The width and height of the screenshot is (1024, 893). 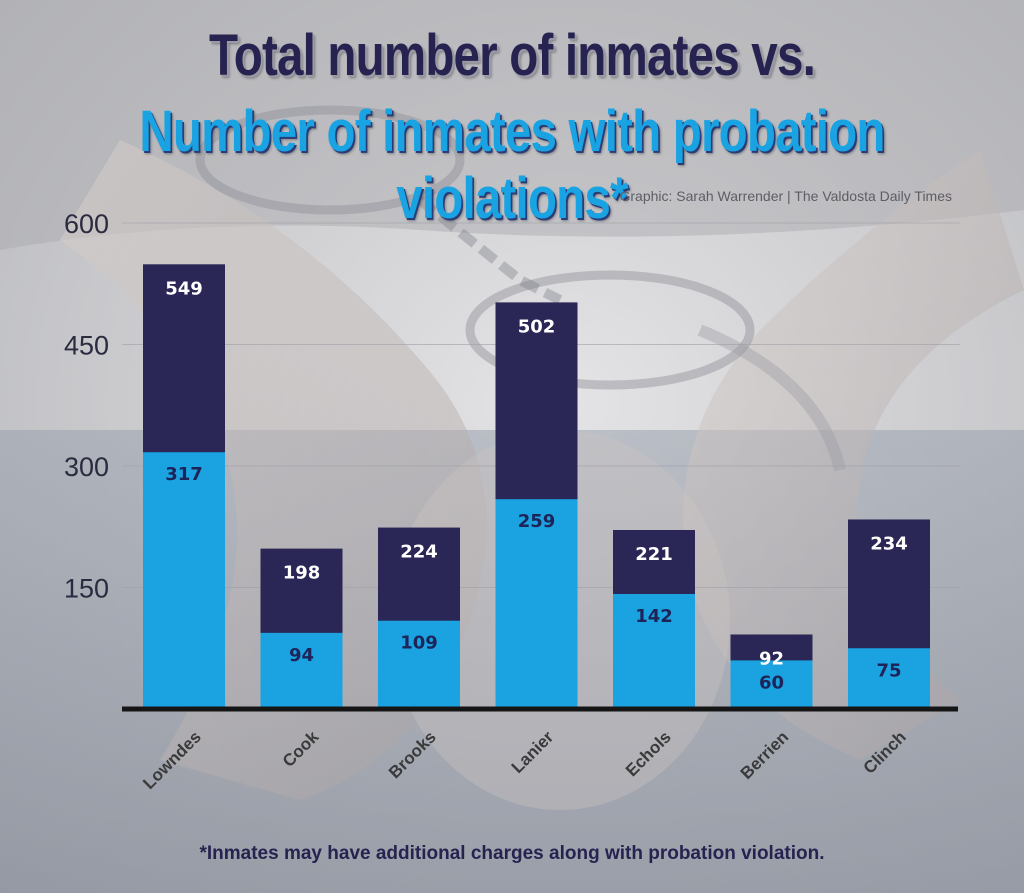 I want to click on bar-probation-lowndes, so click(x=184, y=580).